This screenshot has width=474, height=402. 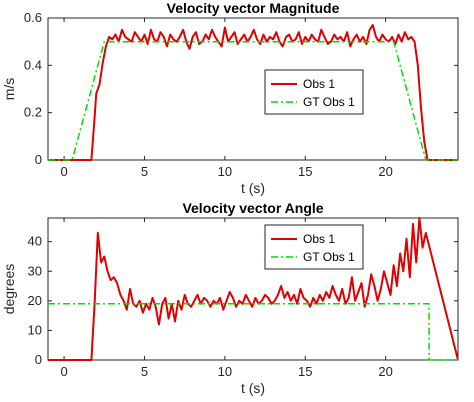 What do you see at coordinates (33, 64) in the screenshot?
I see `y-tick-label: 0.4` at bounding box center [33, 64].